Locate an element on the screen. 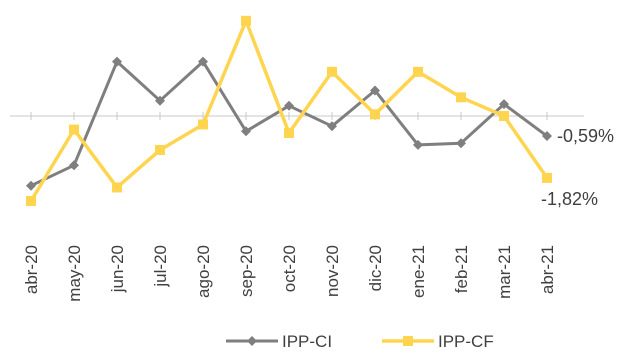 This screenshot has height=354, width=626. x-tick-label: jun-20 is located at coordinates (117, 269).